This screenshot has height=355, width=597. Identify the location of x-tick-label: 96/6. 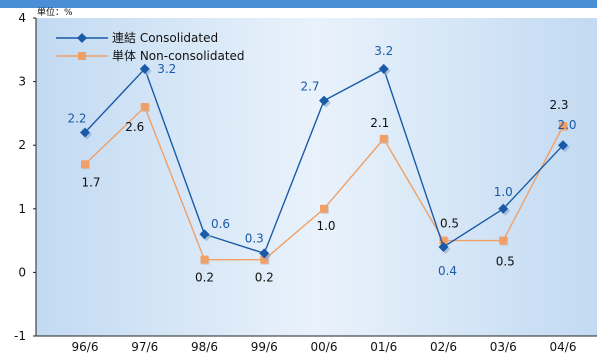
(85, 347).